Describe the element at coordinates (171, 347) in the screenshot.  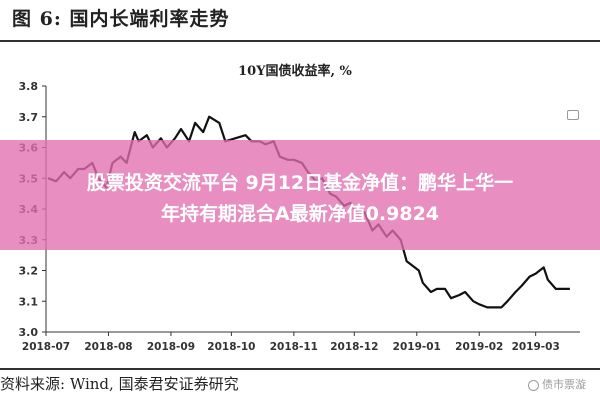
I see `x-tick-label: 2018-09` at that location.